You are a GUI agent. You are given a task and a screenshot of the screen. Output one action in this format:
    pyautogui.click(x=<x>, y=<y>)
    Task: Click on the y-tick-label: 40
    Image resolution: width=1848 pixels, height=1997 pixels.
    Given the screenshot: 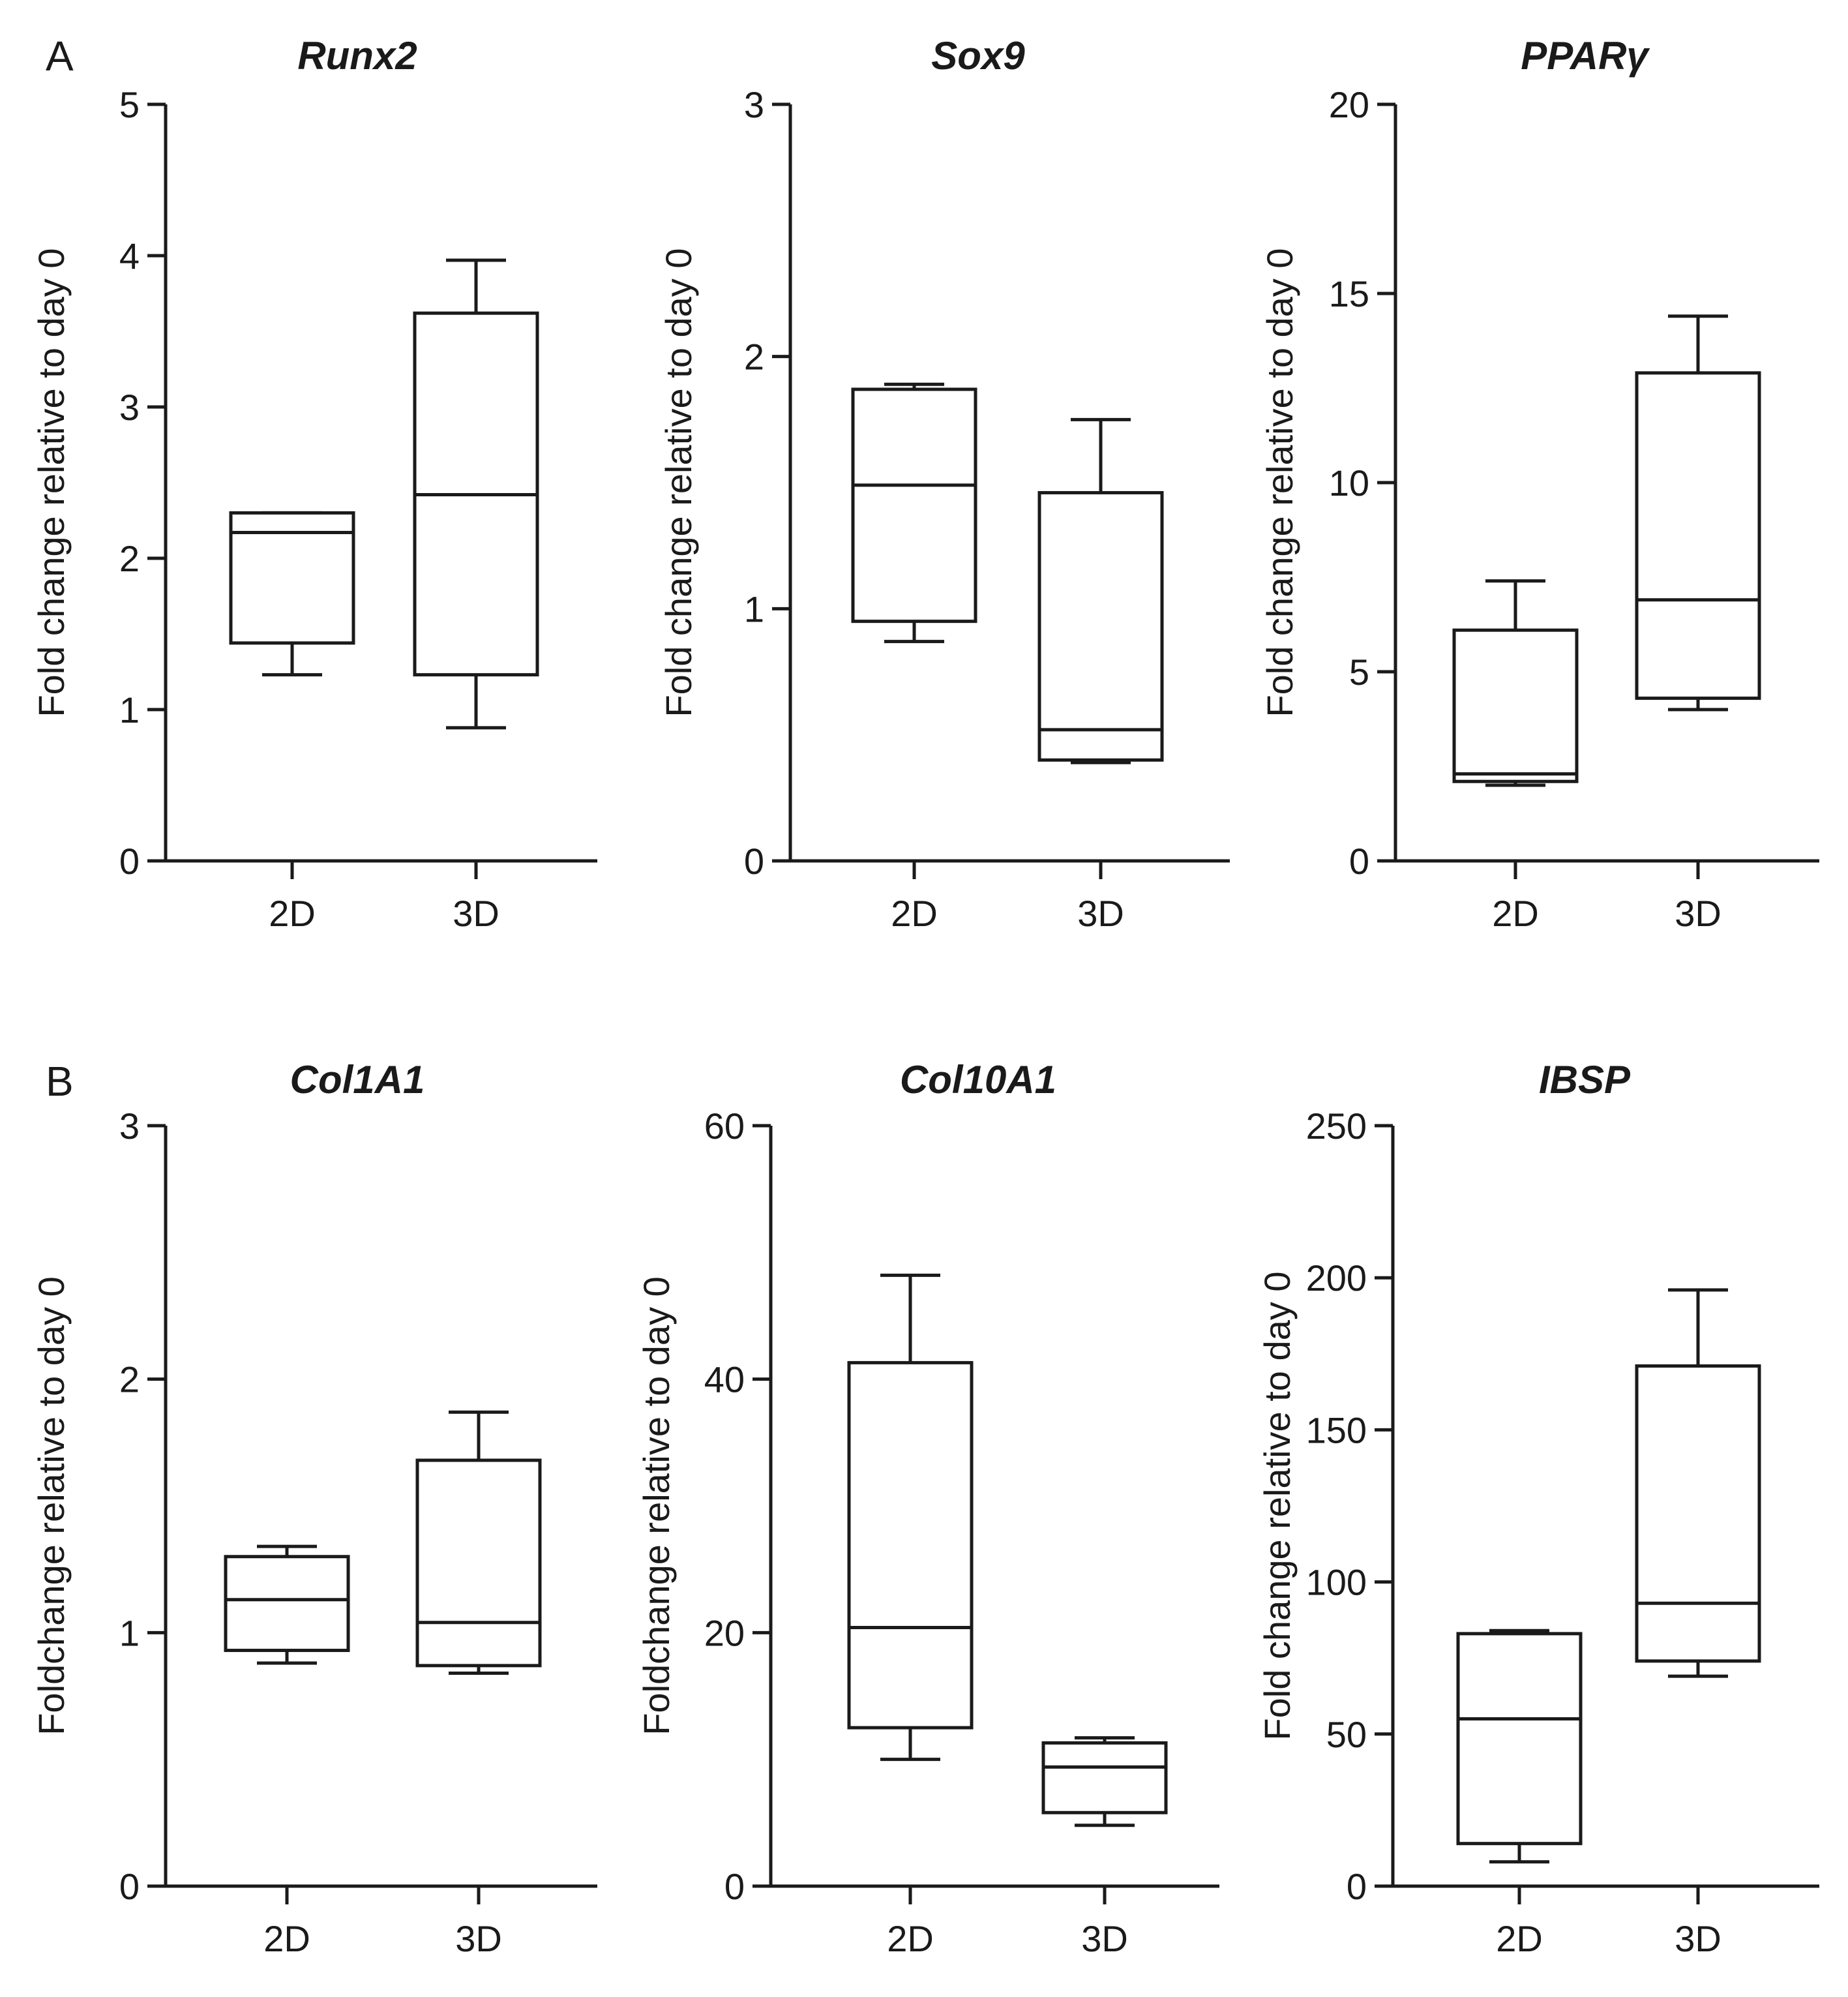 What is the action you would take?
    pyautogui.click(x=725, y=1380)
    